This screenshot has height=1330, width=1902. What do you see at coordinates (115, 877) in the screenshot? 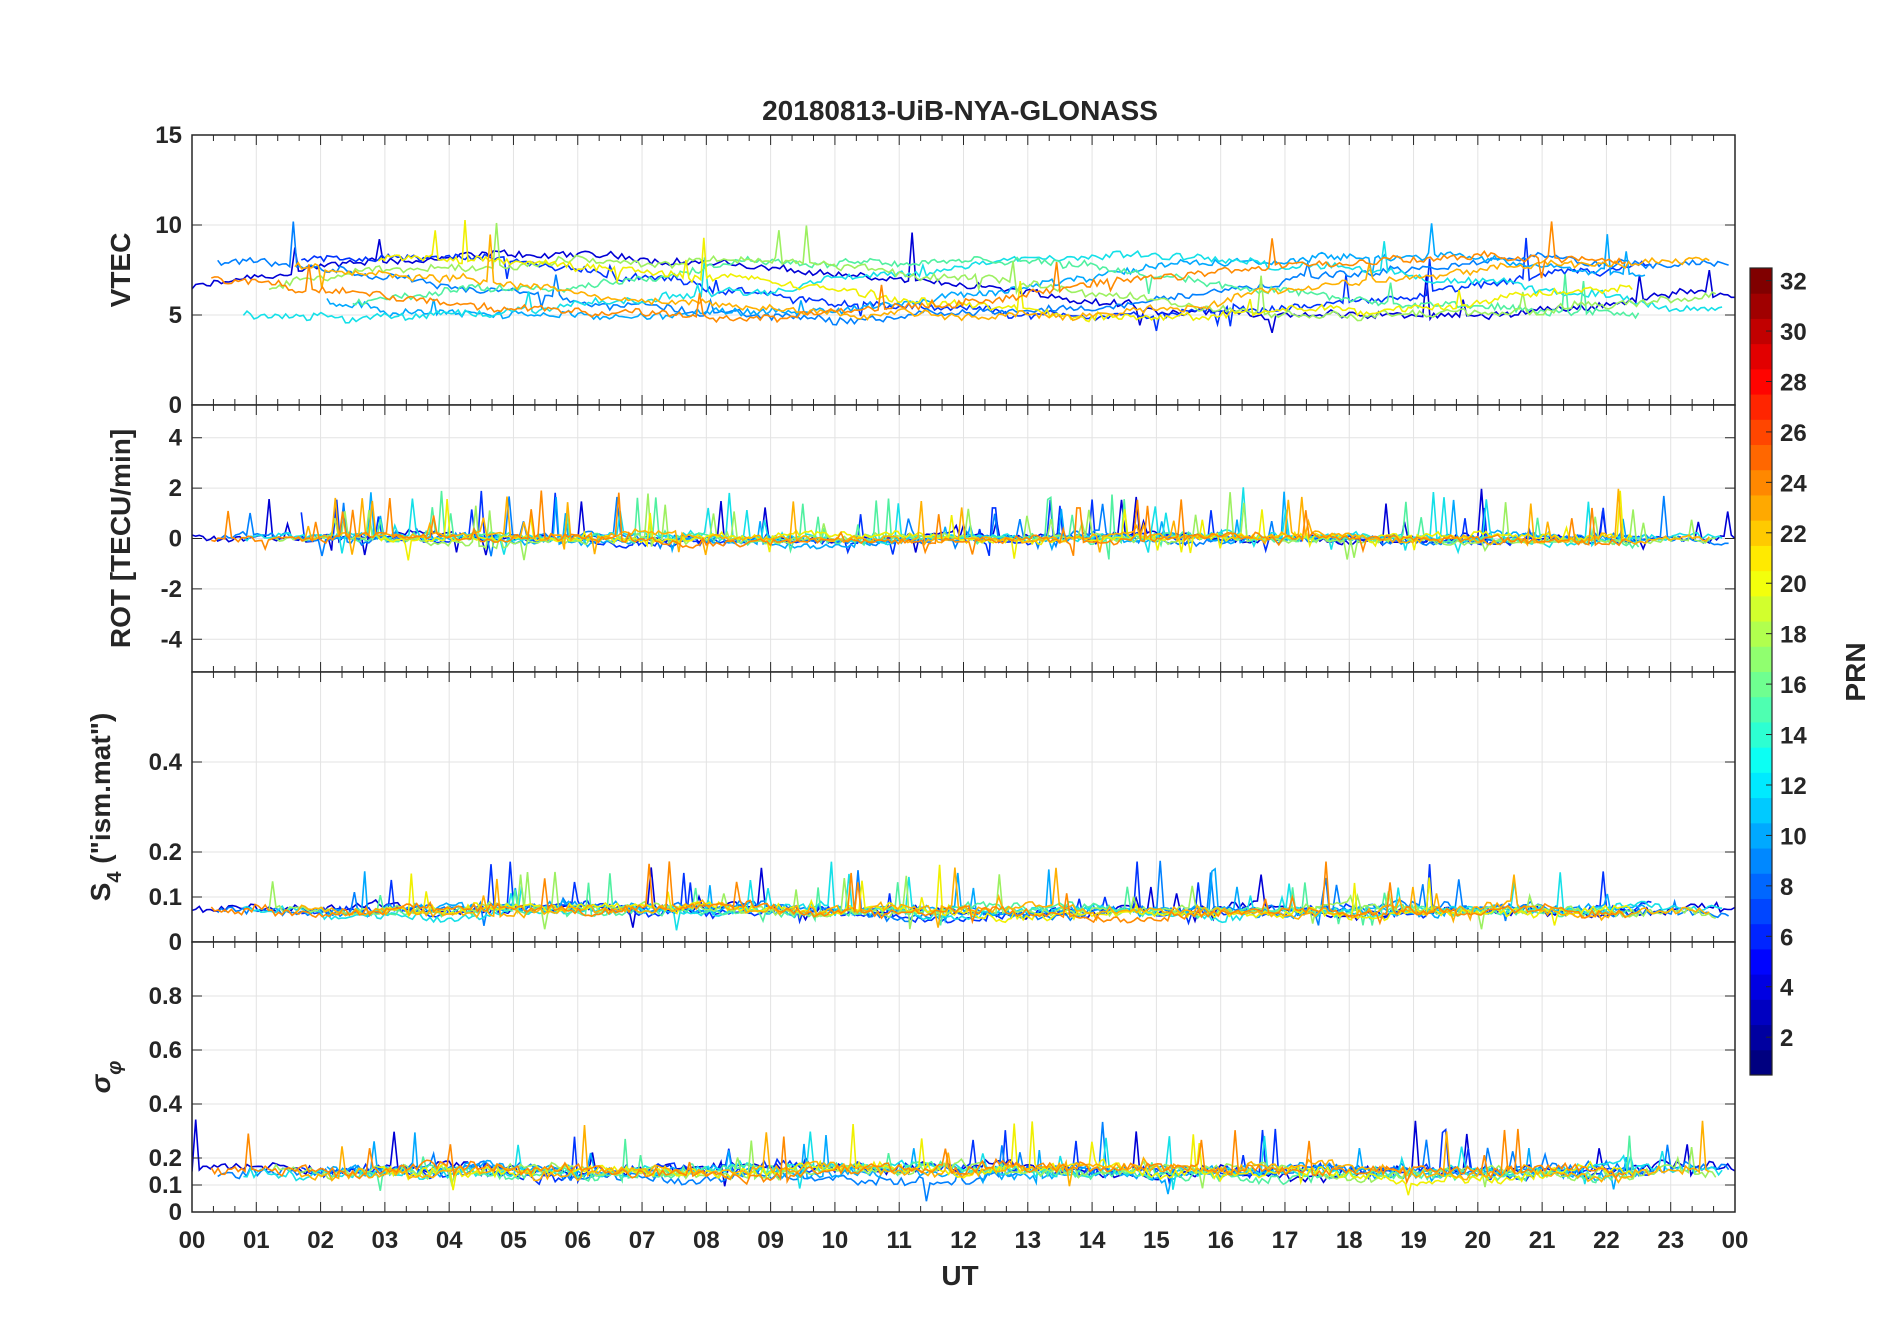
I see `y-axis-label-sub: 4` at bounding box center [115, 877].